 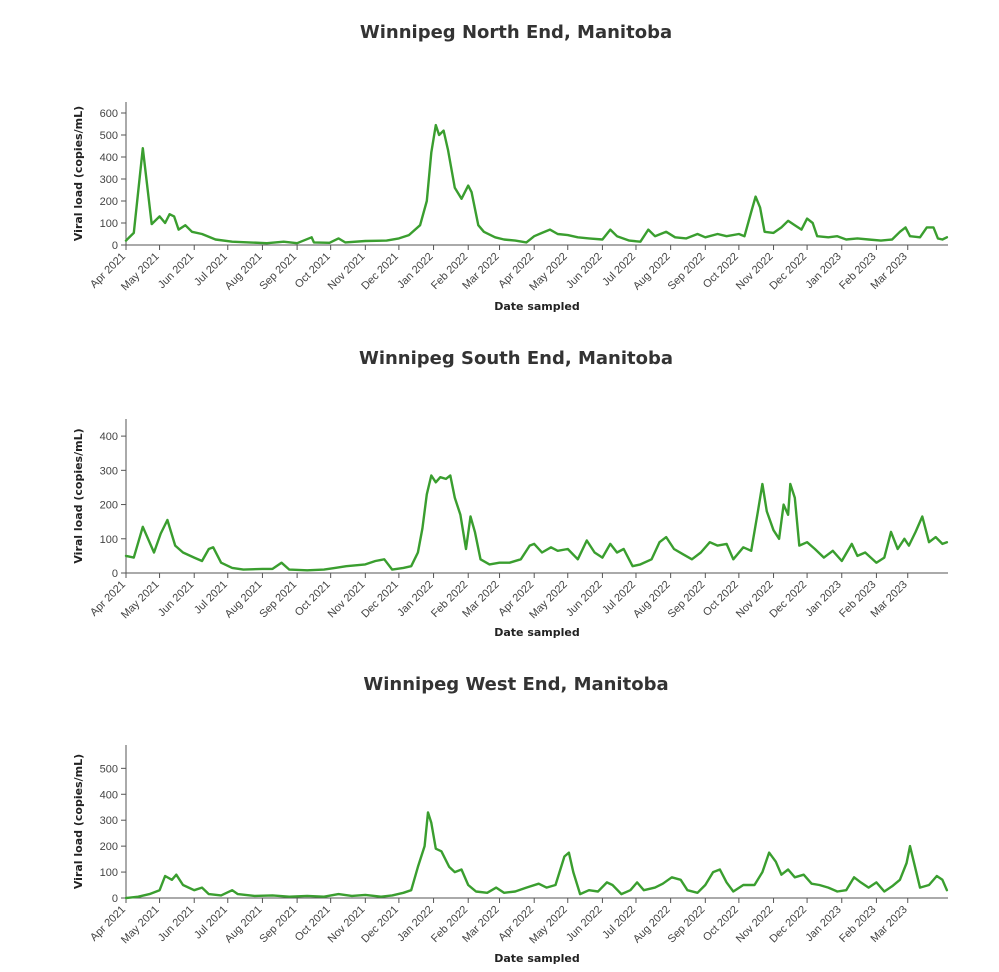 I want to click on y-tick-label: 600, so click(x=109, y=114).